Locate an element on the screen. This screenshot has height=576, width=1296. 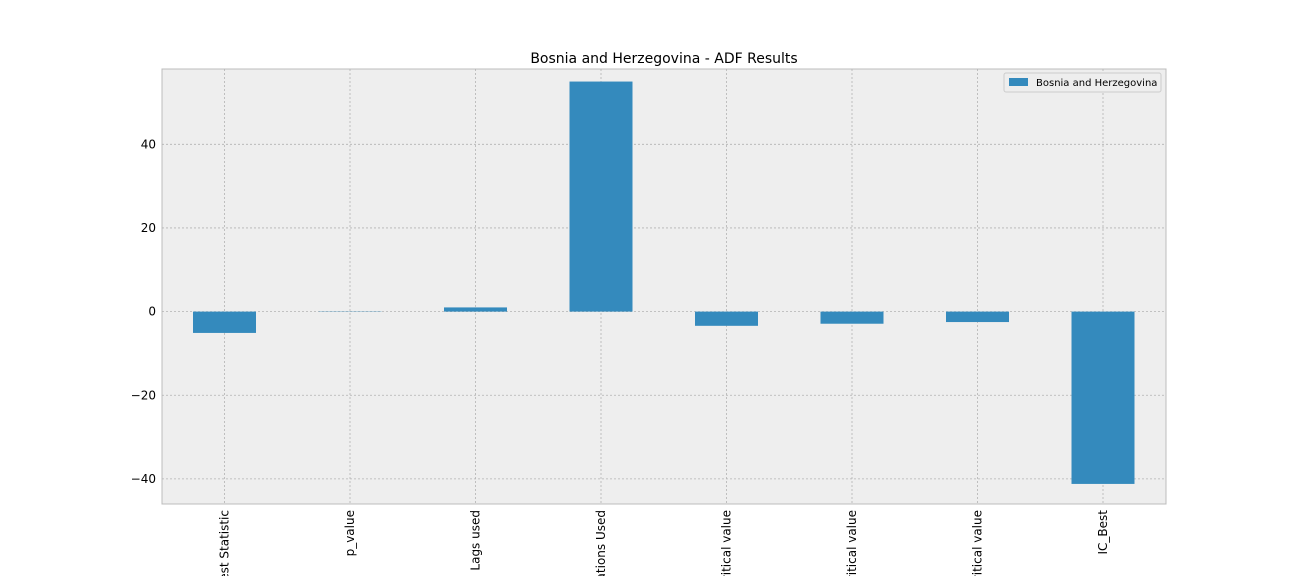
legend: Bosnia and Herzegovina is located at coordinates (1082, 82).